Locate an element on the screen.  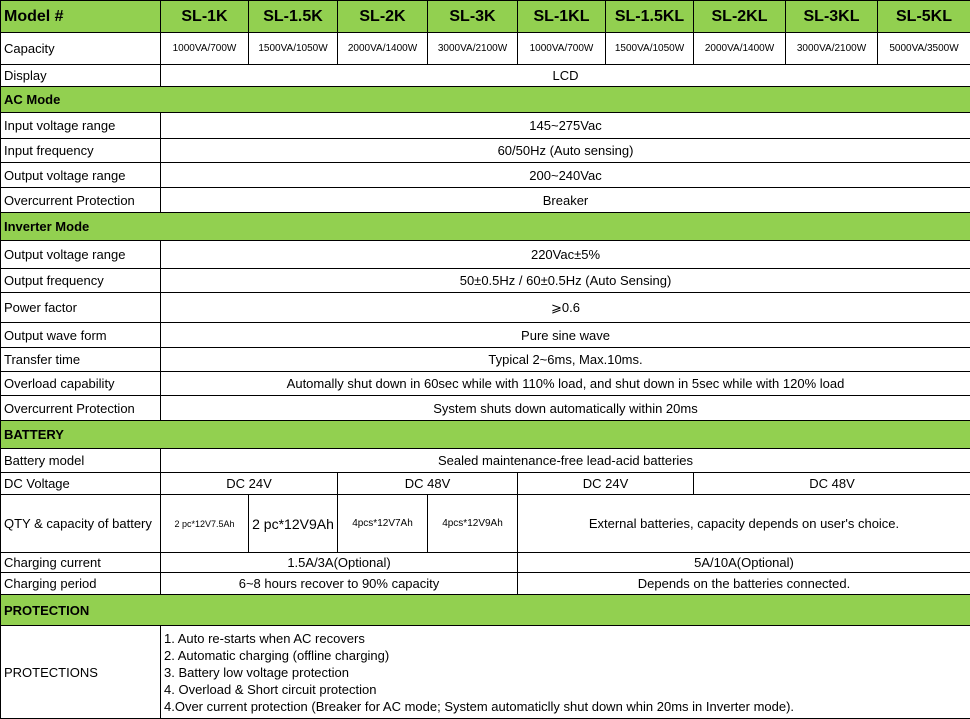
row-value: 6~8 hours recover to 90% capacity is located at coordinates (339, 584).